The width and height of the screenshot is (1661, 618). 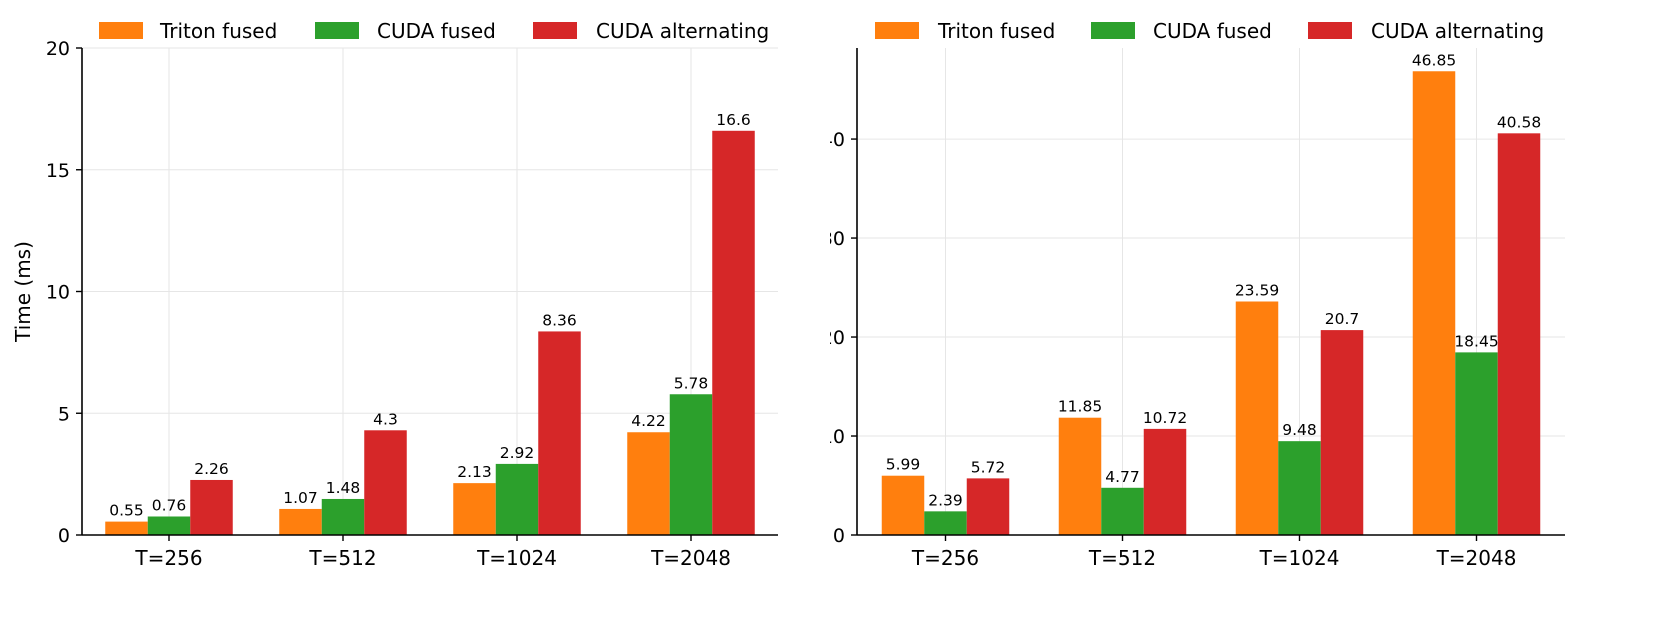 I want to click on bar-value-label: 40.58, so click(x=1519, y=122).